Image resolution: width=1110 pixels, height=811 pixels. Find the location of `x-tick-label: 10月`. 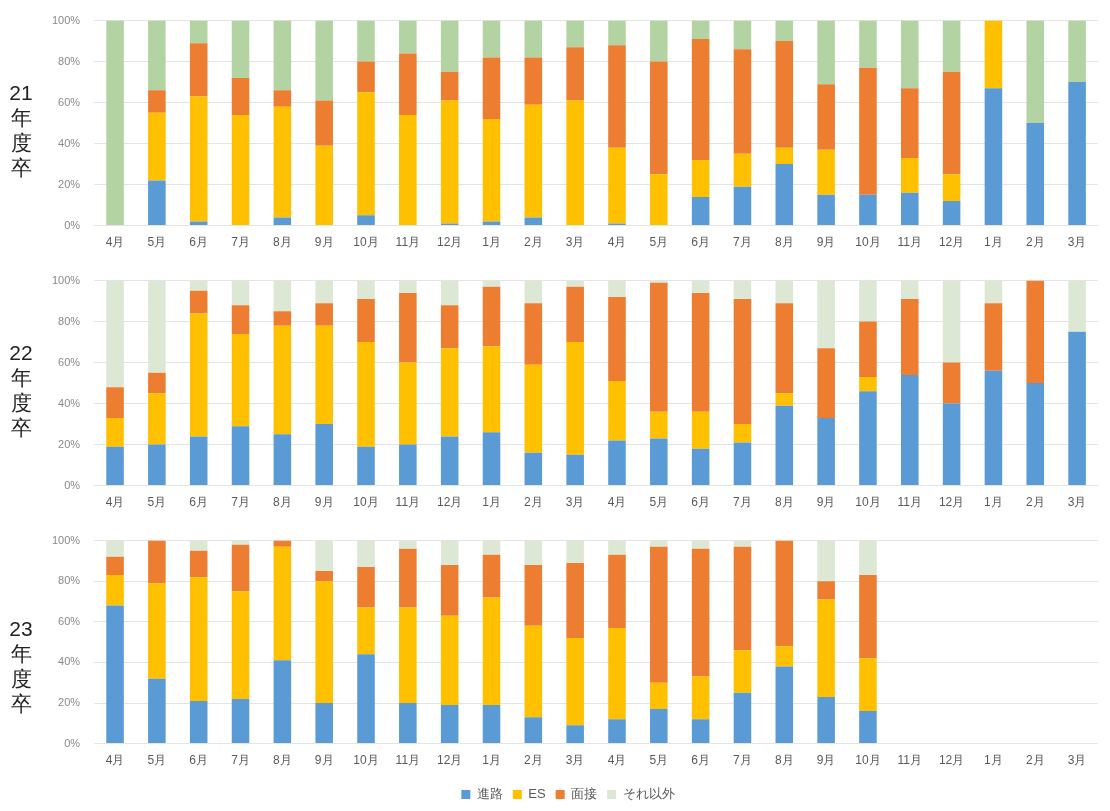

x-tick-label: 10月 is located at coordinates (366, 242).